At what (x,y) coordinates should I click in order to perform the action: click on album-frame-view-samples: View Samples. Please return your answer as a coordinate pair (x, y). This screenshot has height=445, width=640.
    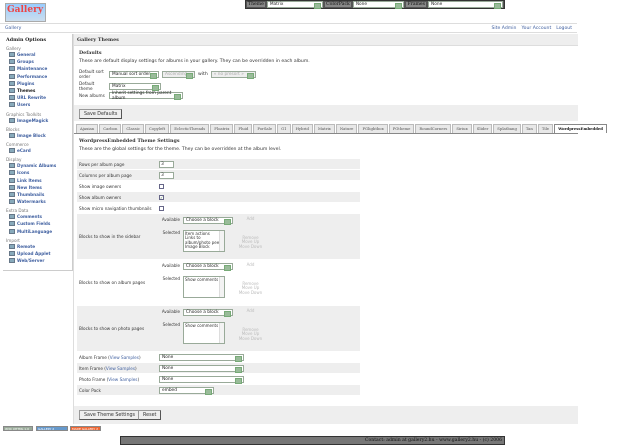
    Looking at the image, I should click on (124, 357).